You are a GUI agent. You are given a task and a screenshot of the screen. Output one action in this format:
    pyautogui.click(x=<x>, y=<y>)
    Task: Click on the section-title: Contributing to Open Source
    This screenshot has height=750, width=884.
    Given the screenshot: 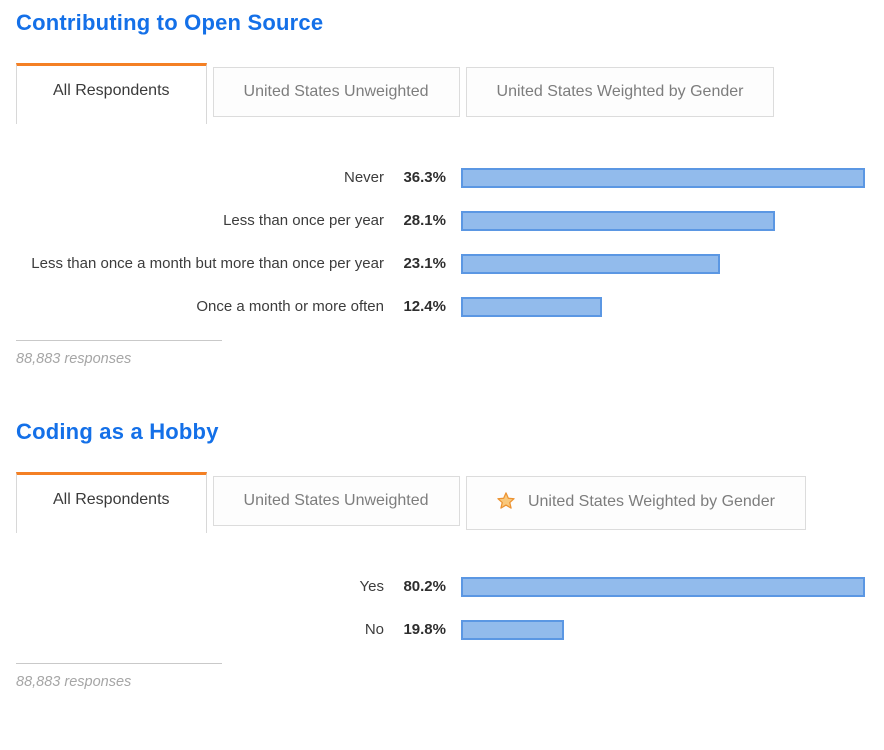 What is the action you would take?
    pyautogui.click(x=170, y=22)
    